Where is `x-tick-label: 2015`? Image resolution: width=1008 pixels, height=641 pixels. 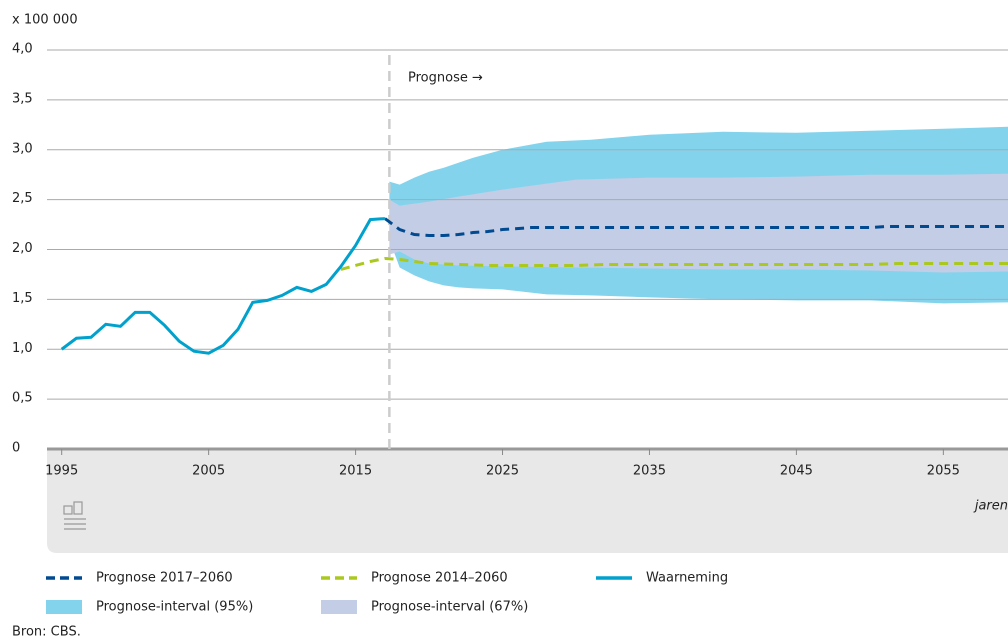
x-tick-label: 2015 is located at coordinates (355, 471).